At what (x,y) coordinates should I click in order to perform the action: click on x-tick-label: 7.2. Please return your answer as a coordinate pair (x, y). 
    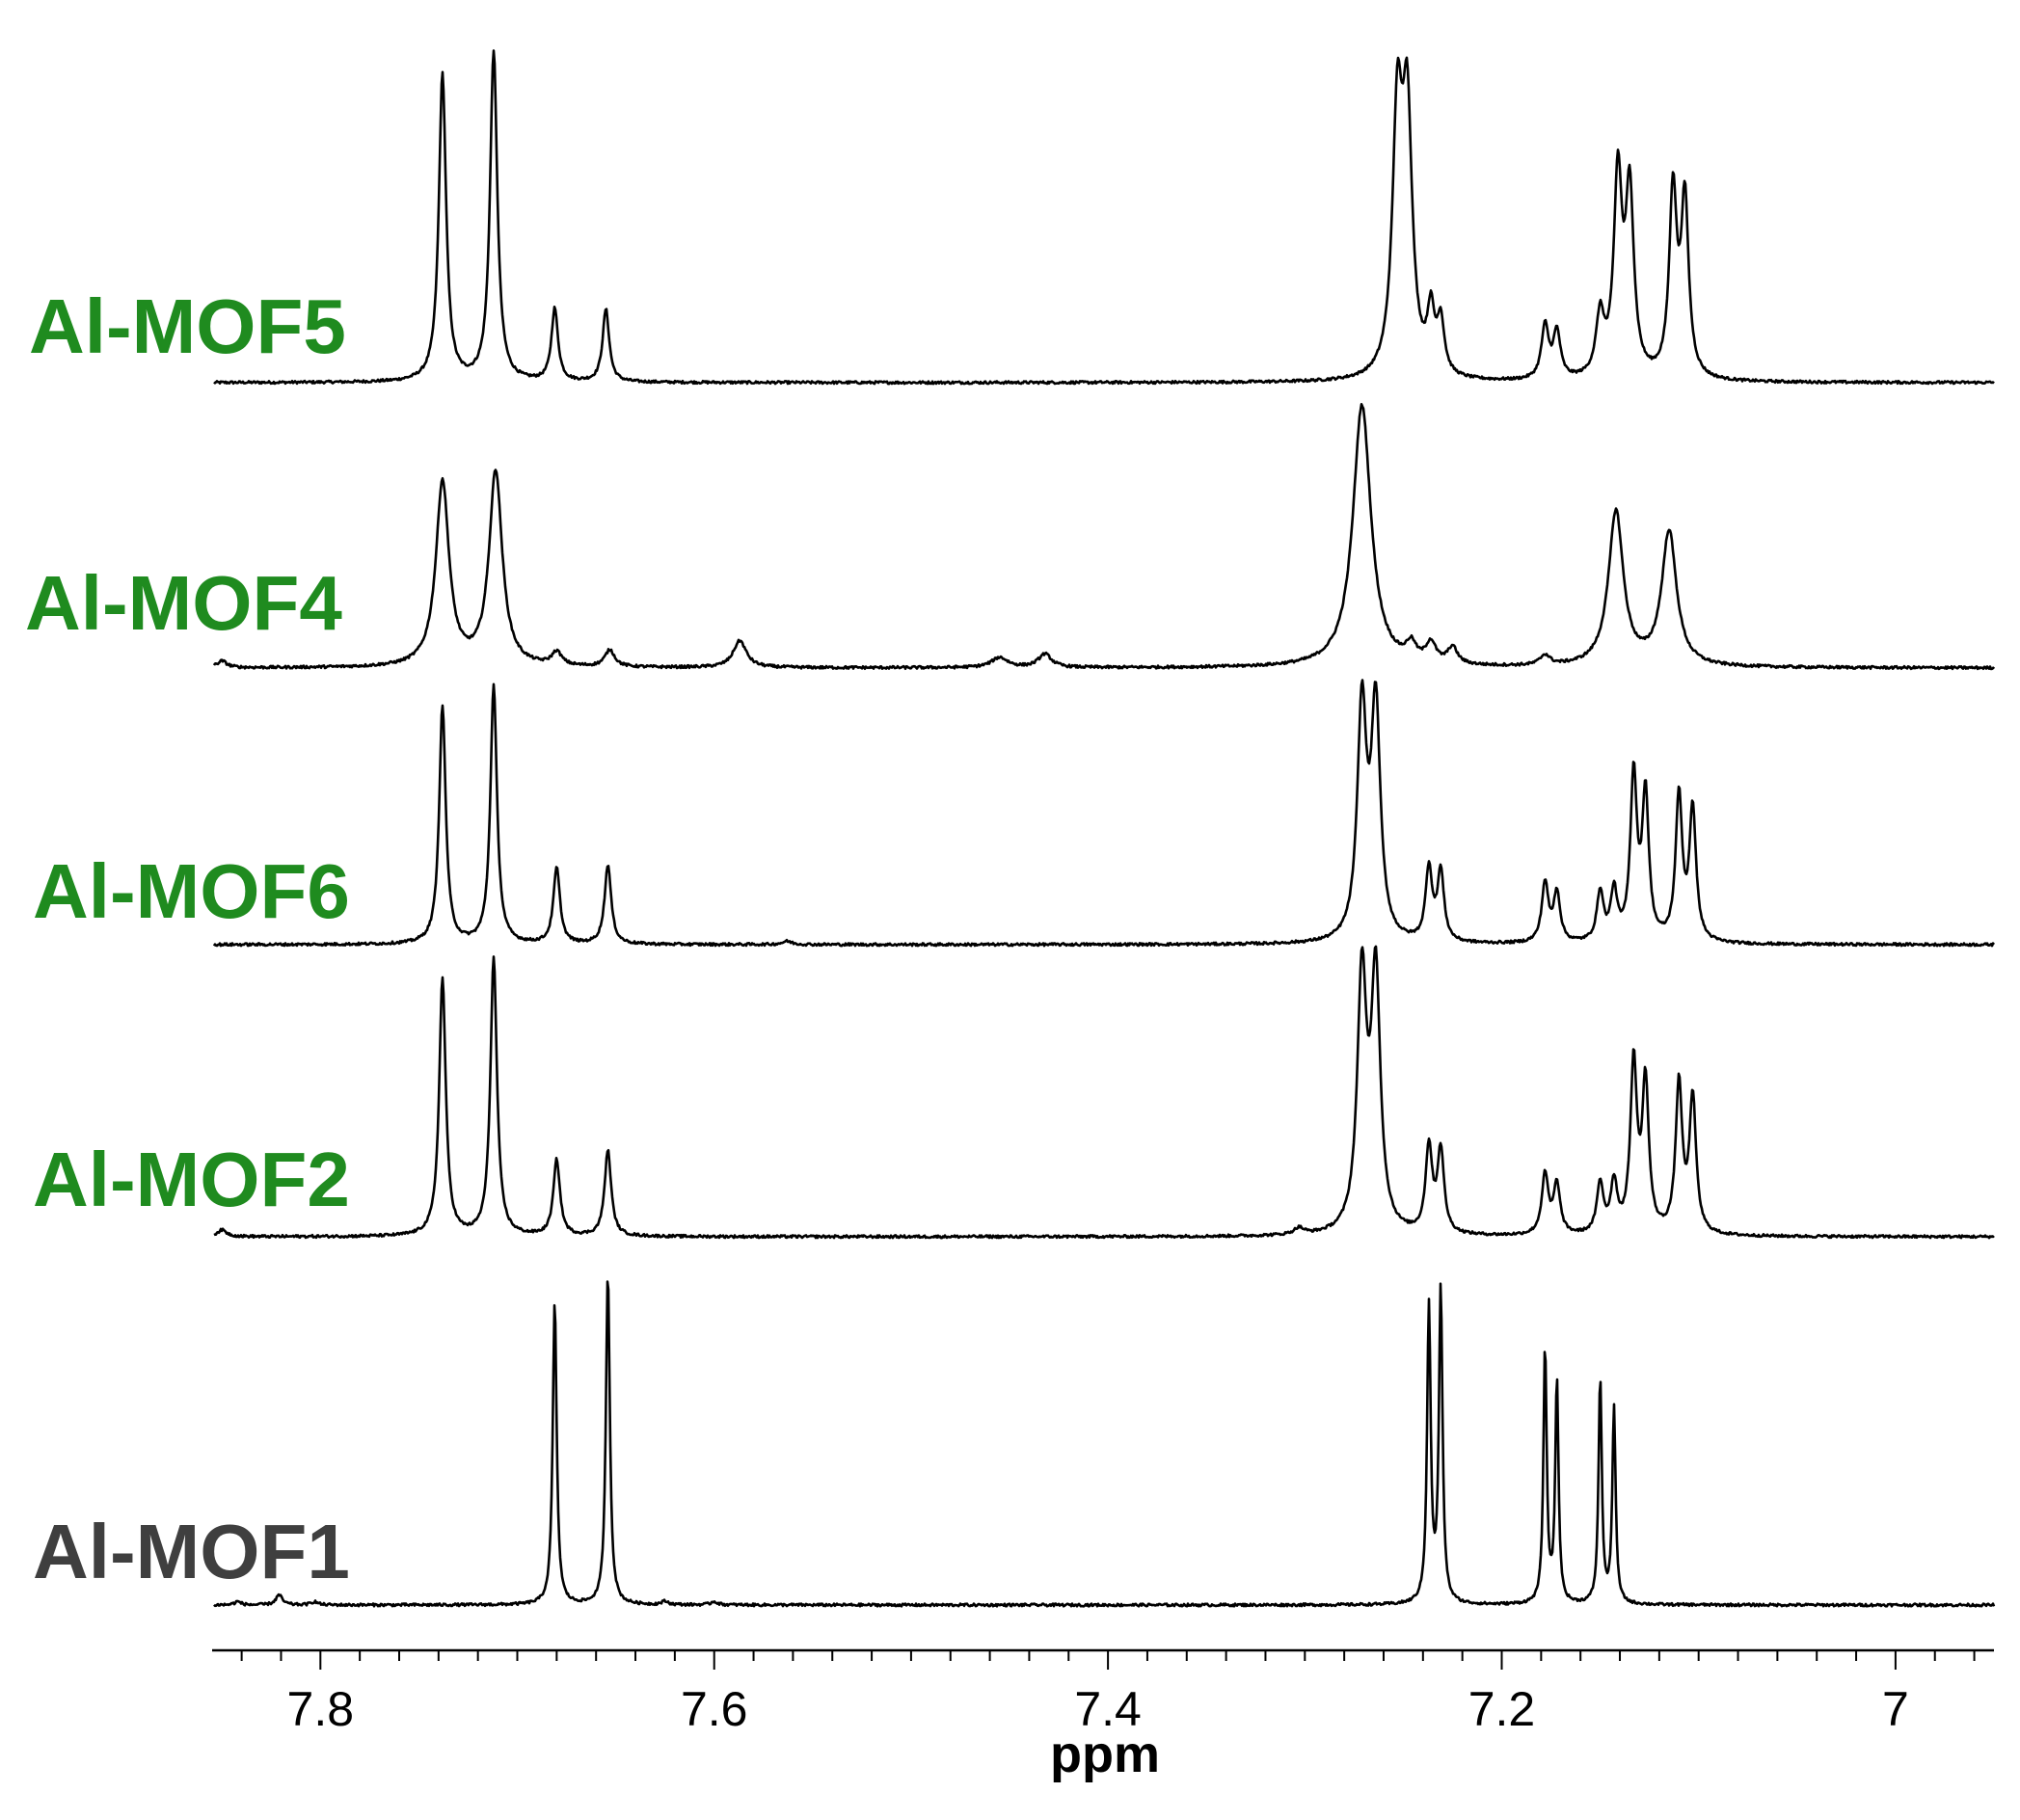
    Looking at the image, I should click on (1502, 1709).